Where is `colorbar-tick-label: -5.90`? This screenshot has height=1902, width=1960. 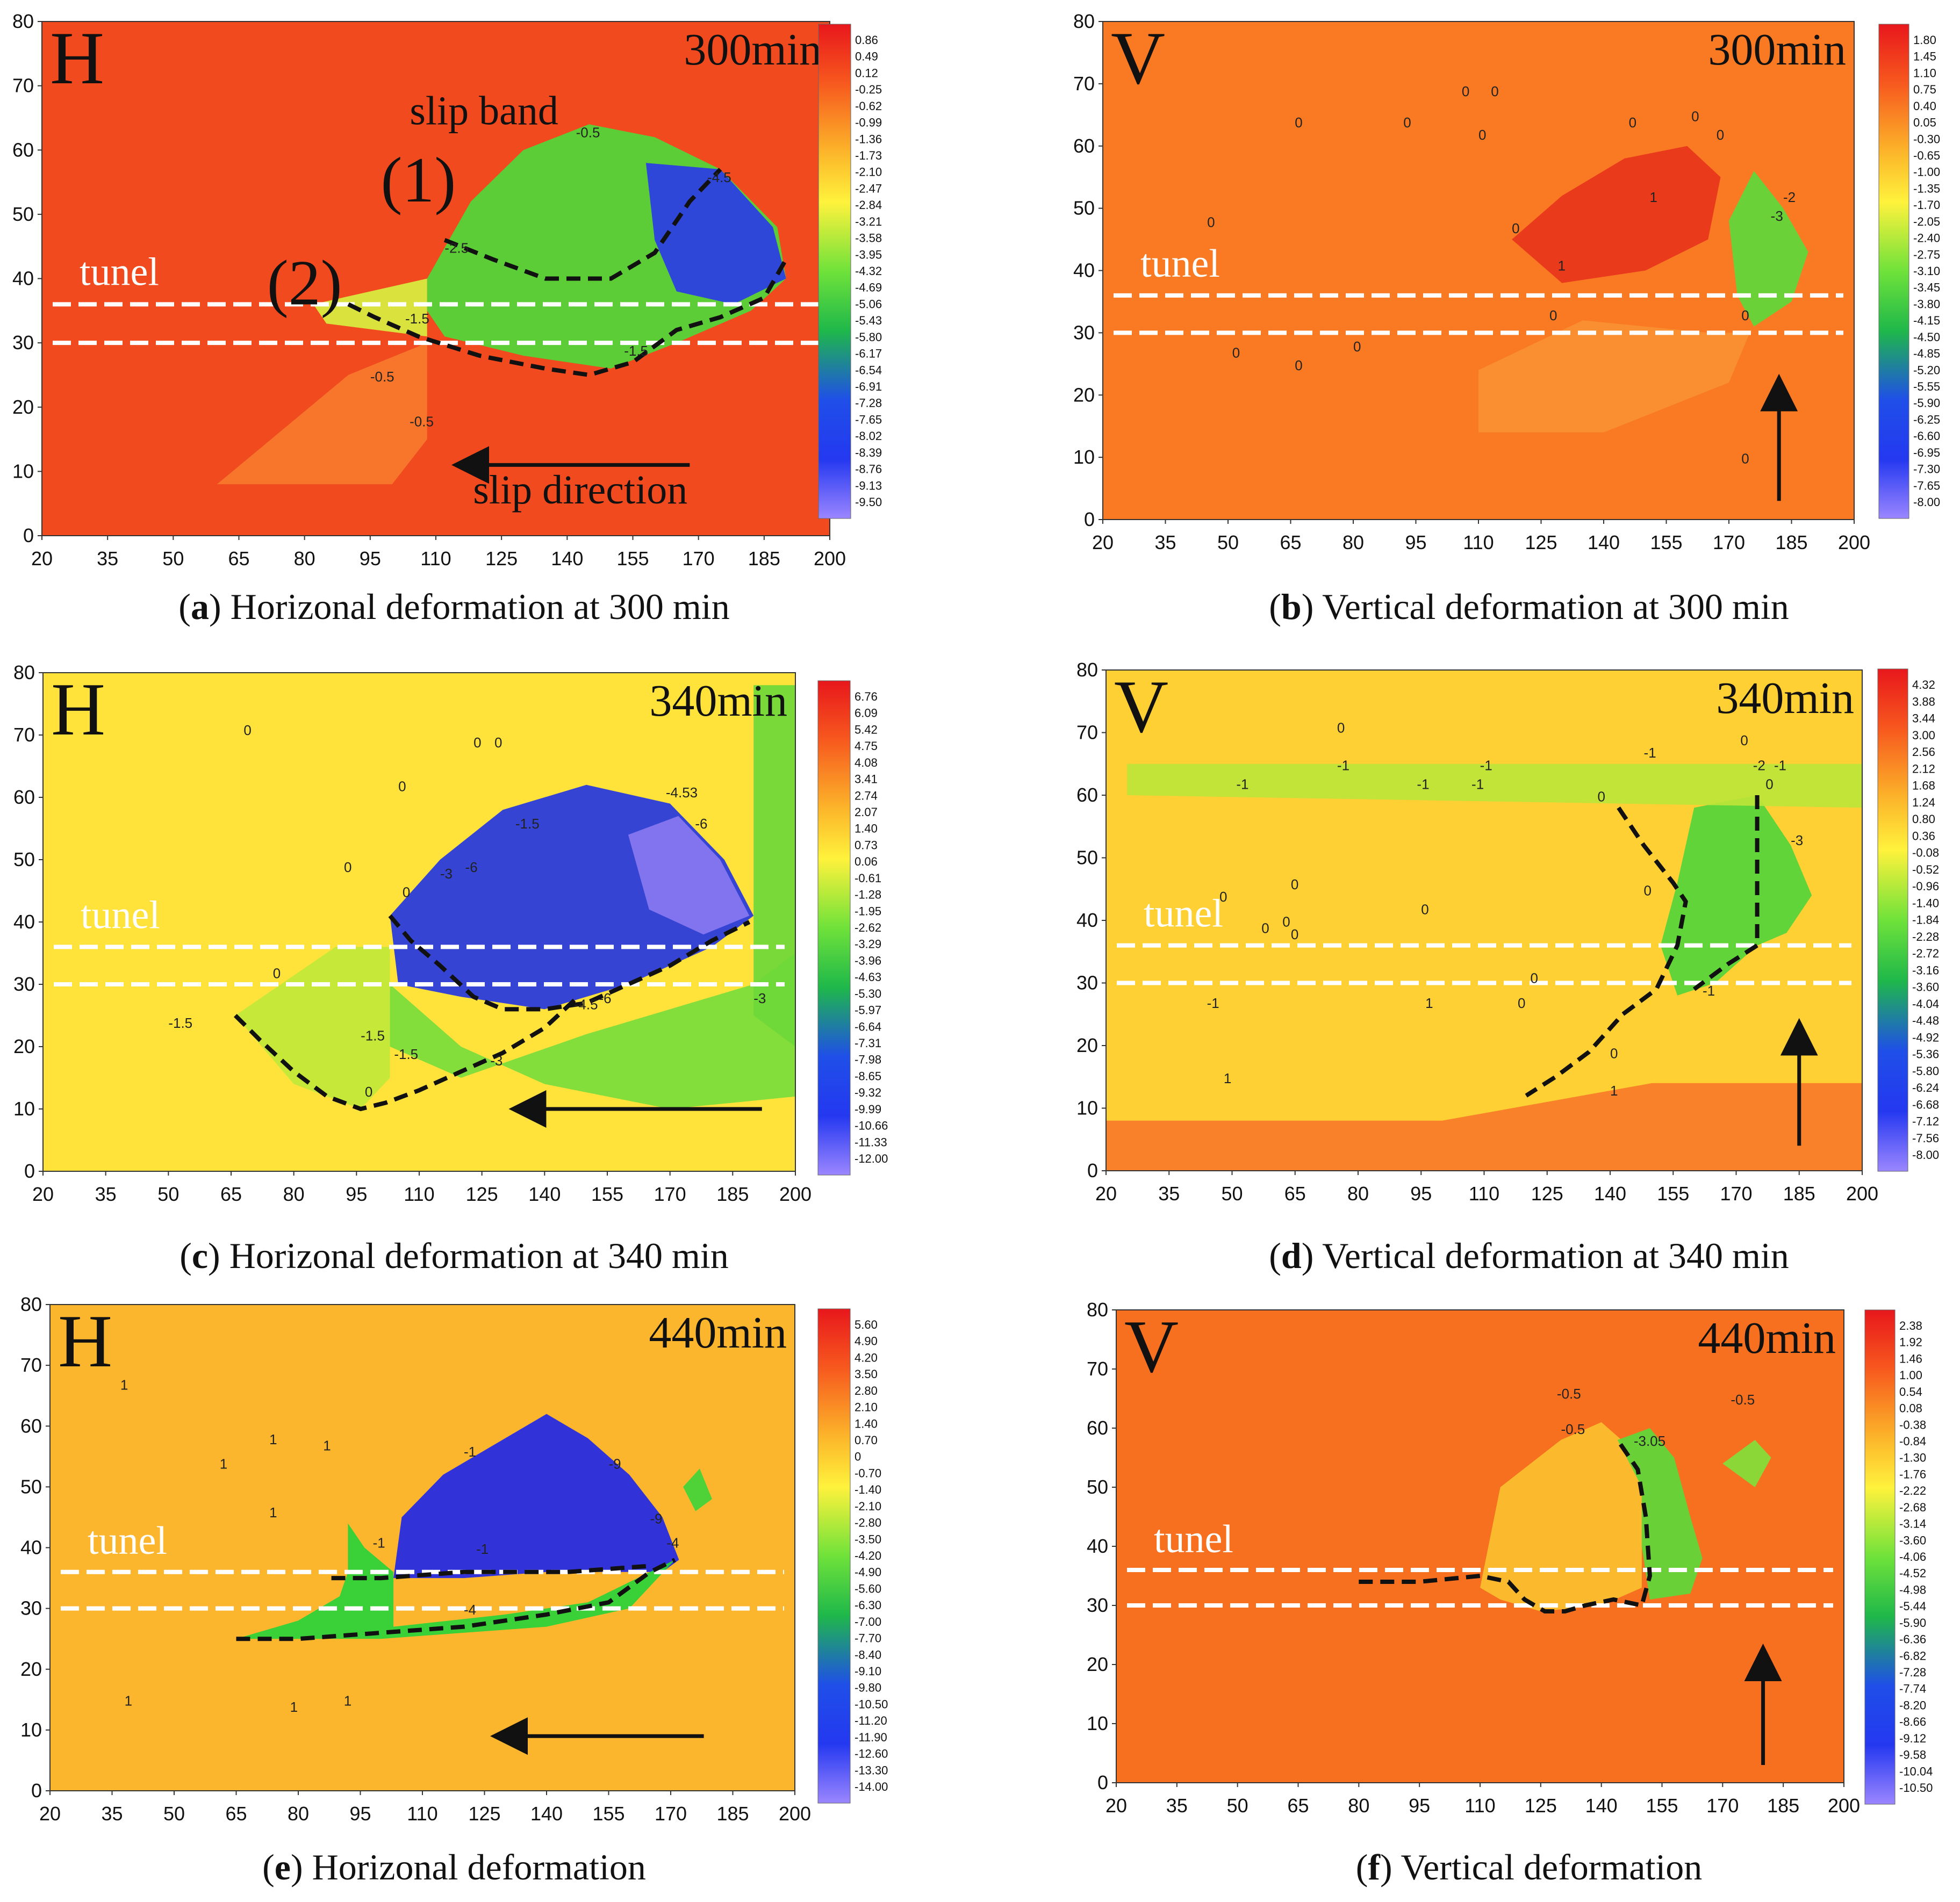 colorbar-tick-label: -5.90 is located at coordinates (1913, 1623).